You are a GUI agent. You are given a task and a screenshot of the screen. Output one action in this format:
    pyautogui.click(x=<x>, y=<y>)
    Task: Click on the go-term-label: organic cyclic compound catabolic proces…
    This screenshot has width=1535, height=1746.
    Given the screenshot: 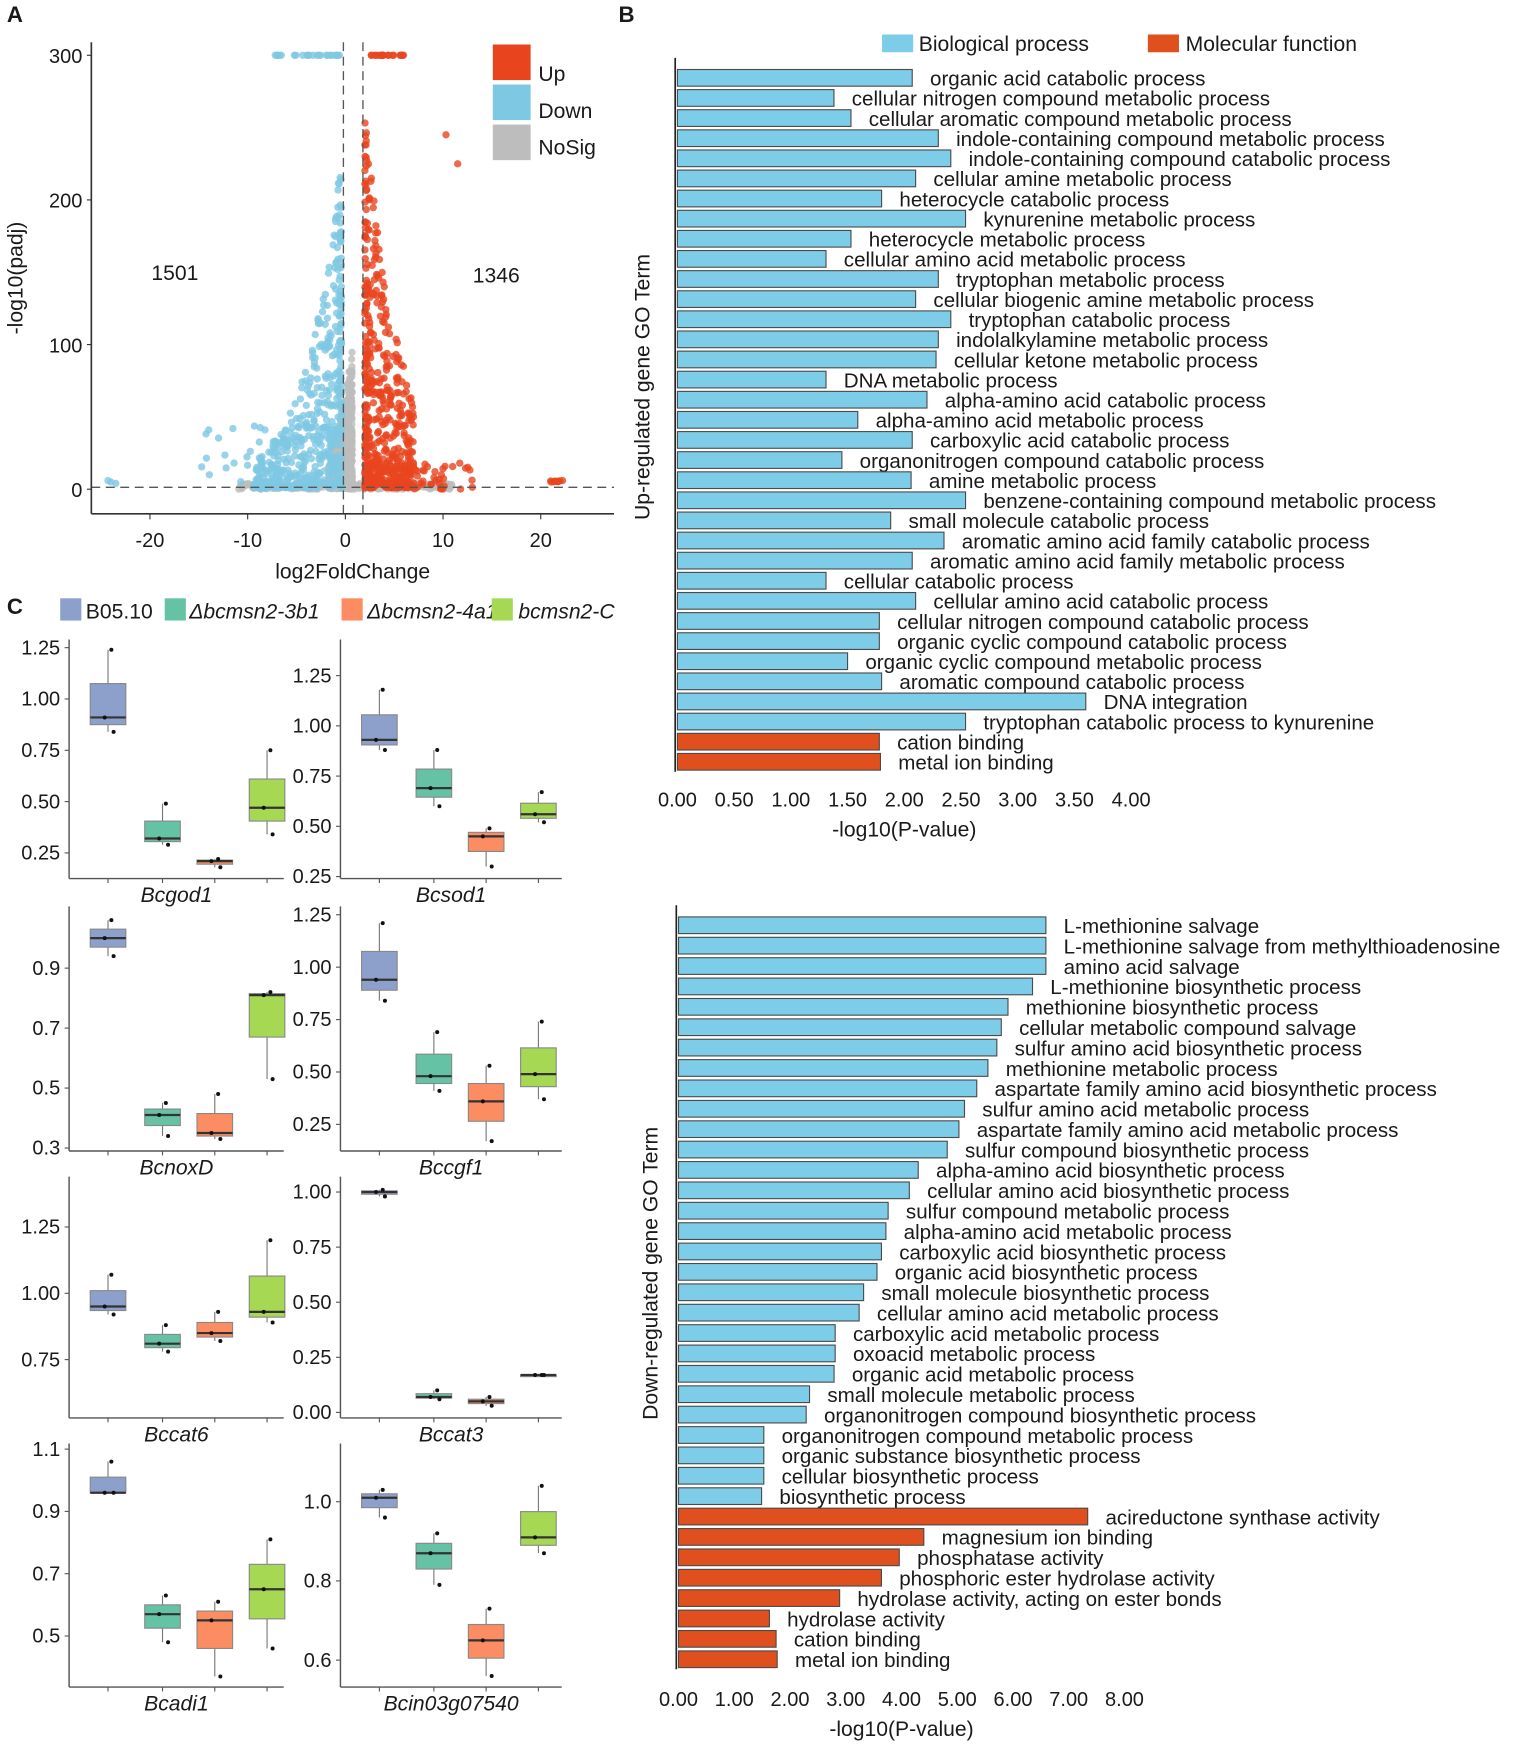 What is the action you would take?
    pyautogui.click(x=1092, y=642)
    